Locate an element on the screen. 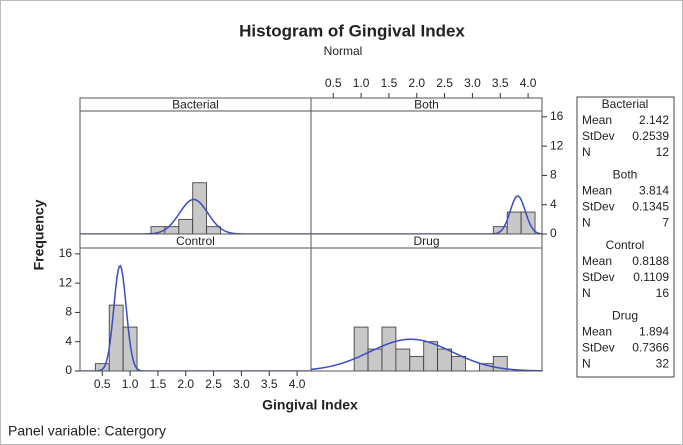 The width and height of the screenshot is (683, 445). panel-title: Control is located at coordinates (195, 241).